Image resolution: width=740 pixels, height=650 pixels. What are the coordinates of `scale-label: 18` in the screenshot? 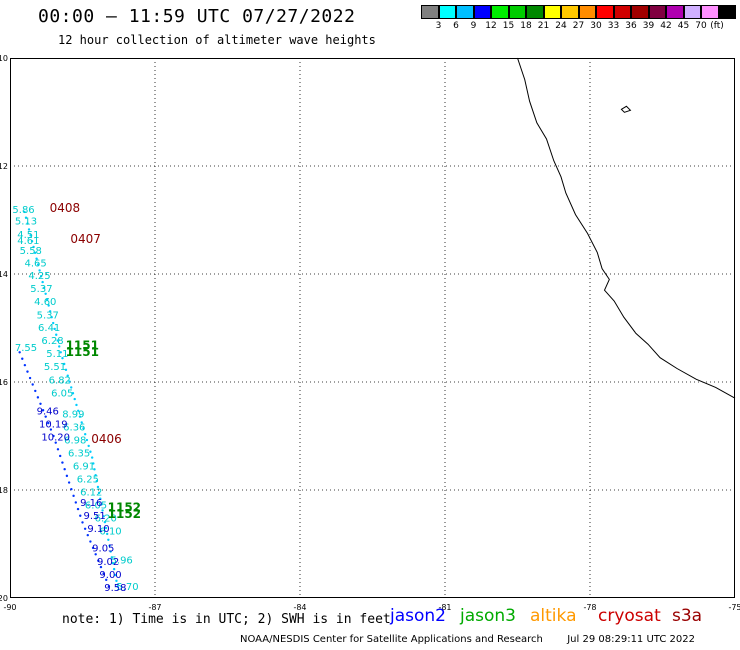 It's located at (526, 26).